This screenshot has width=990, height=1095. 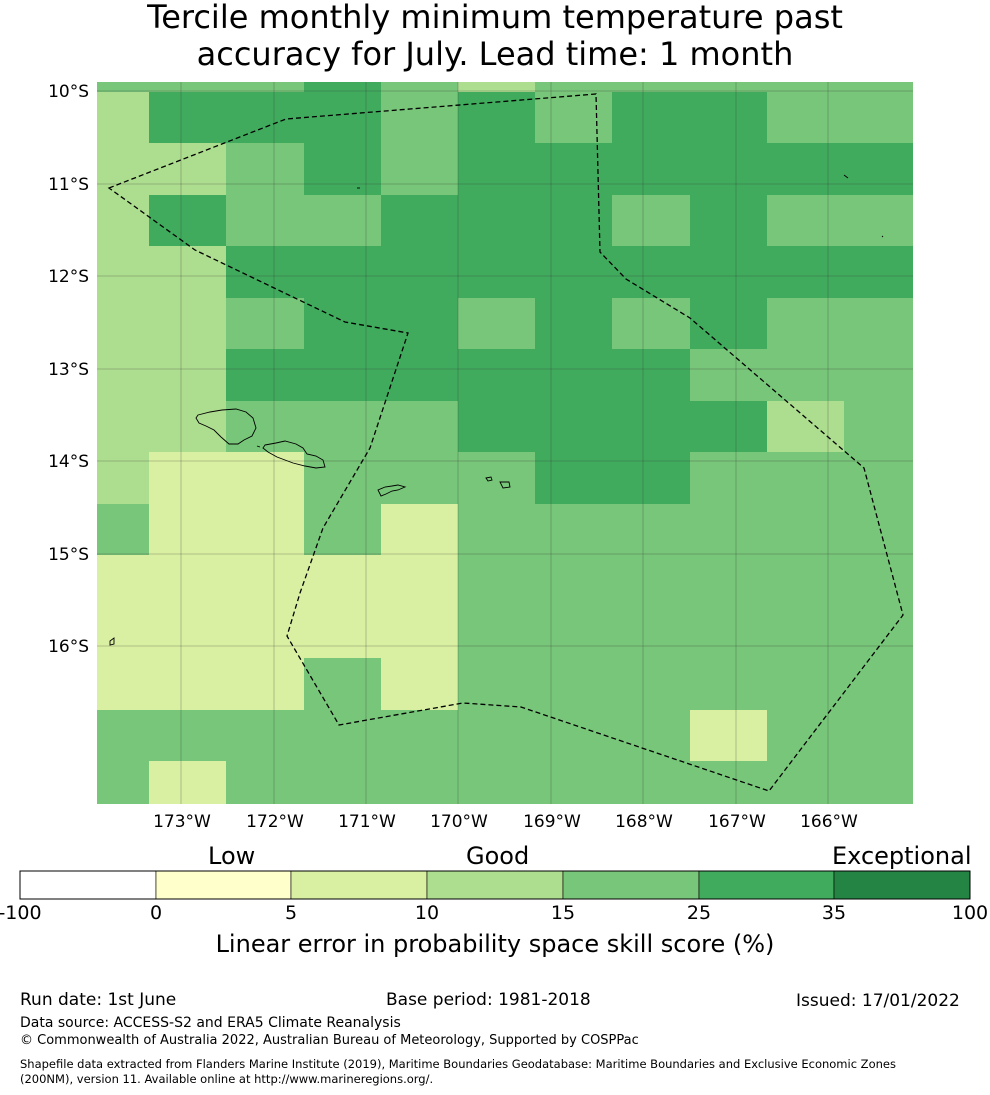 What do you see at coordinates (882, 236) in the screenshot?
I see `north-islet-c` at bounding box center [882, 236].